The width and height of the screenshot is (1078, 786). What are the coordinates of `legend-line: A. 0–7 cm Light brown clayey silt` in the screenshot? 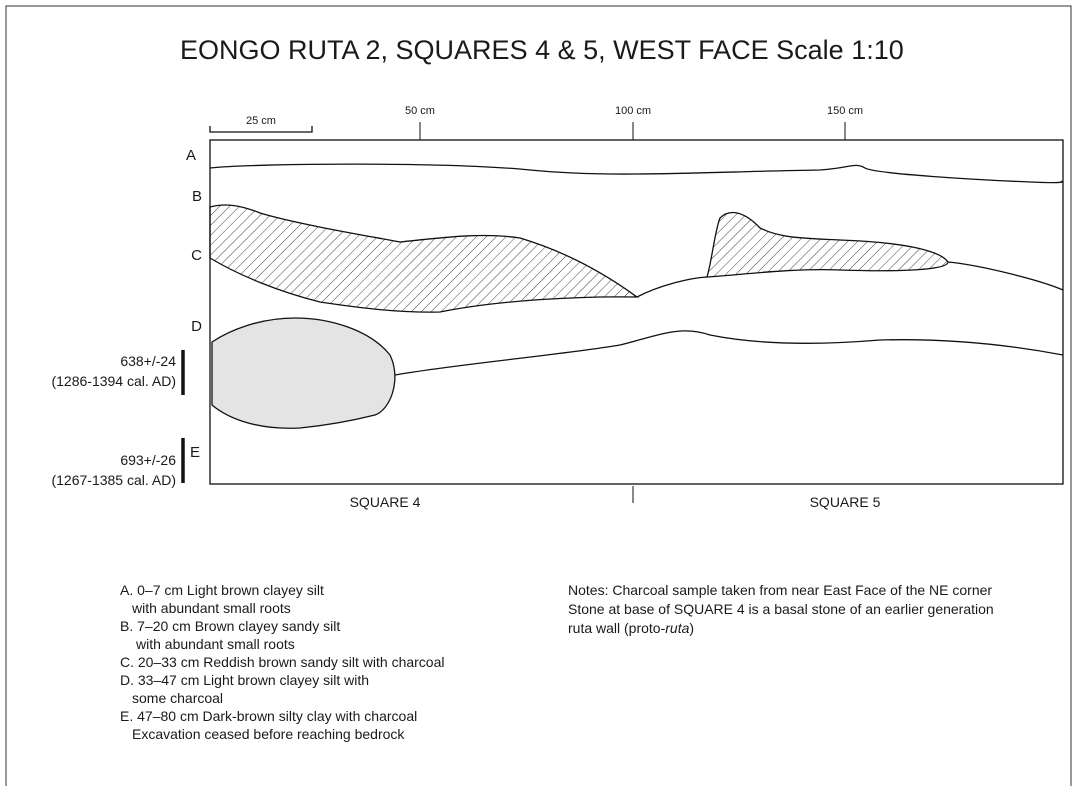 It's located at (222, 590).